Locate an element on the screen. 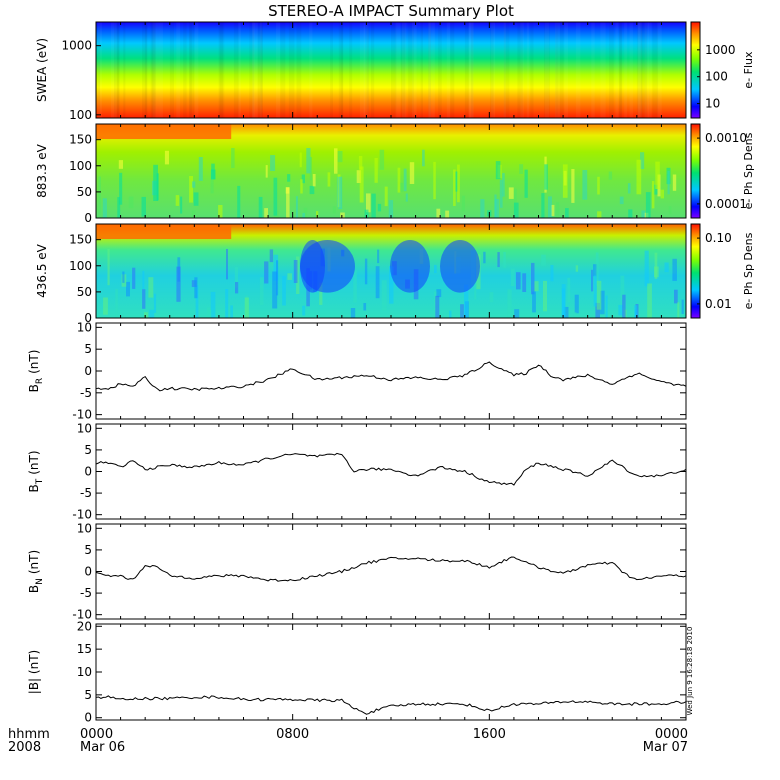  colorbar-tick-label: 0.01 is located at coordinates (718, 304).